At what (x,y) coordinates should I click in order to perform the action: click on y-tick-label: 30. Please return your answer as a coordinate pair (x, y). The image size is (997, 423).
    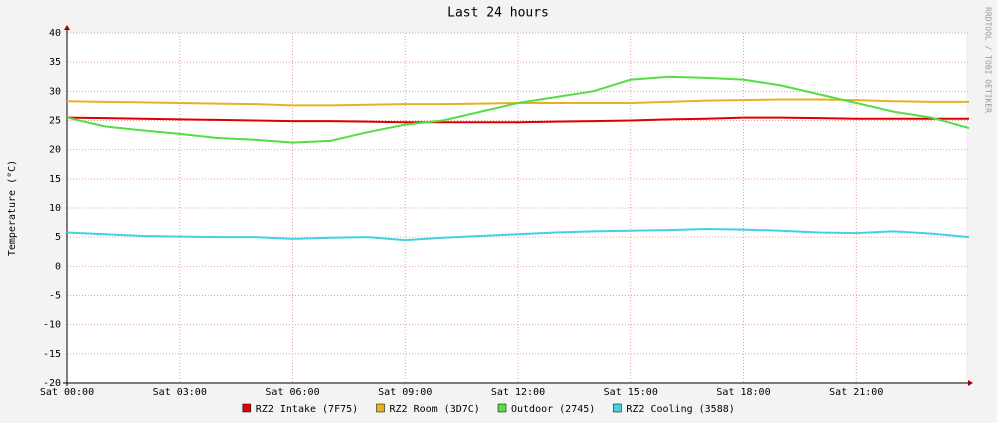
    Looking at the image, I should click on (55, 91).